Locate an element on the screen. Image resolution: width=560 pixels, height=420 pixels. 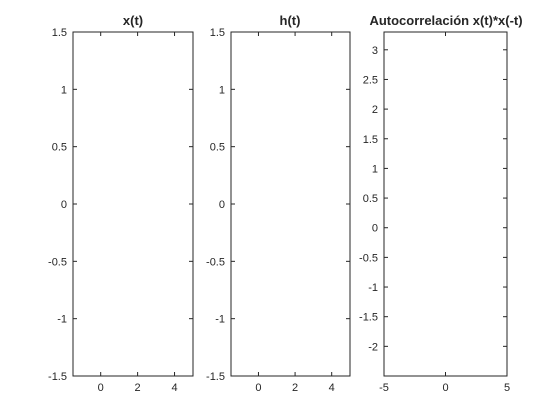
y-tick-label: 3 is located at coordinates (375, 51).